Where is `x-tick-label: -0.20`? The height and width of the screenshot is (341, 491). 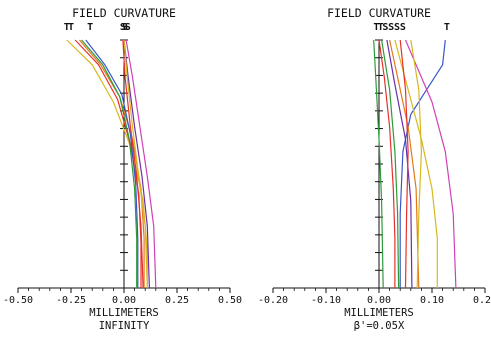 x-tick-label: -0.20 is located at coordinates (273, 300).